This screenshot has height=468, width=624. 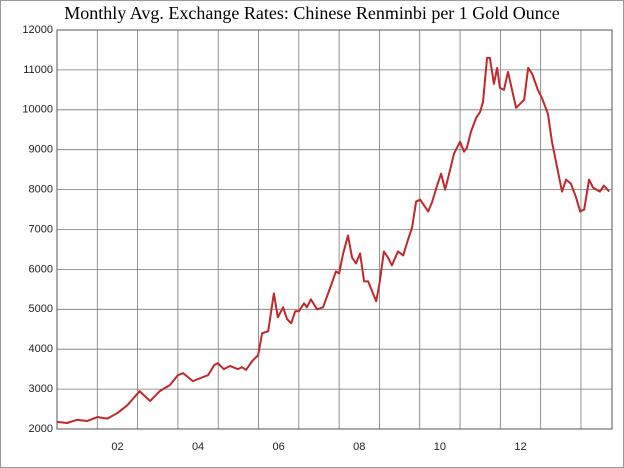 What do you see at coordinates (41, 190) in the screenshot?
I see `y-tick-label: 8000` at bounding box center [41, 190].